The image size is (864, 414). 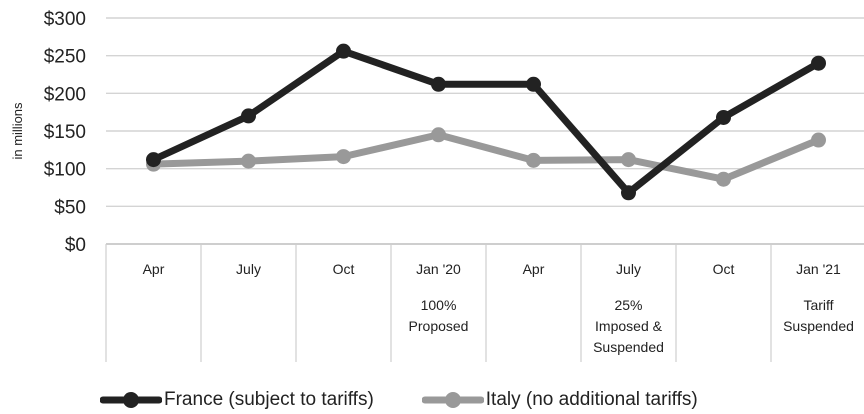 I want to click on y-axis-label: in millions, so click(x=17, y=131).